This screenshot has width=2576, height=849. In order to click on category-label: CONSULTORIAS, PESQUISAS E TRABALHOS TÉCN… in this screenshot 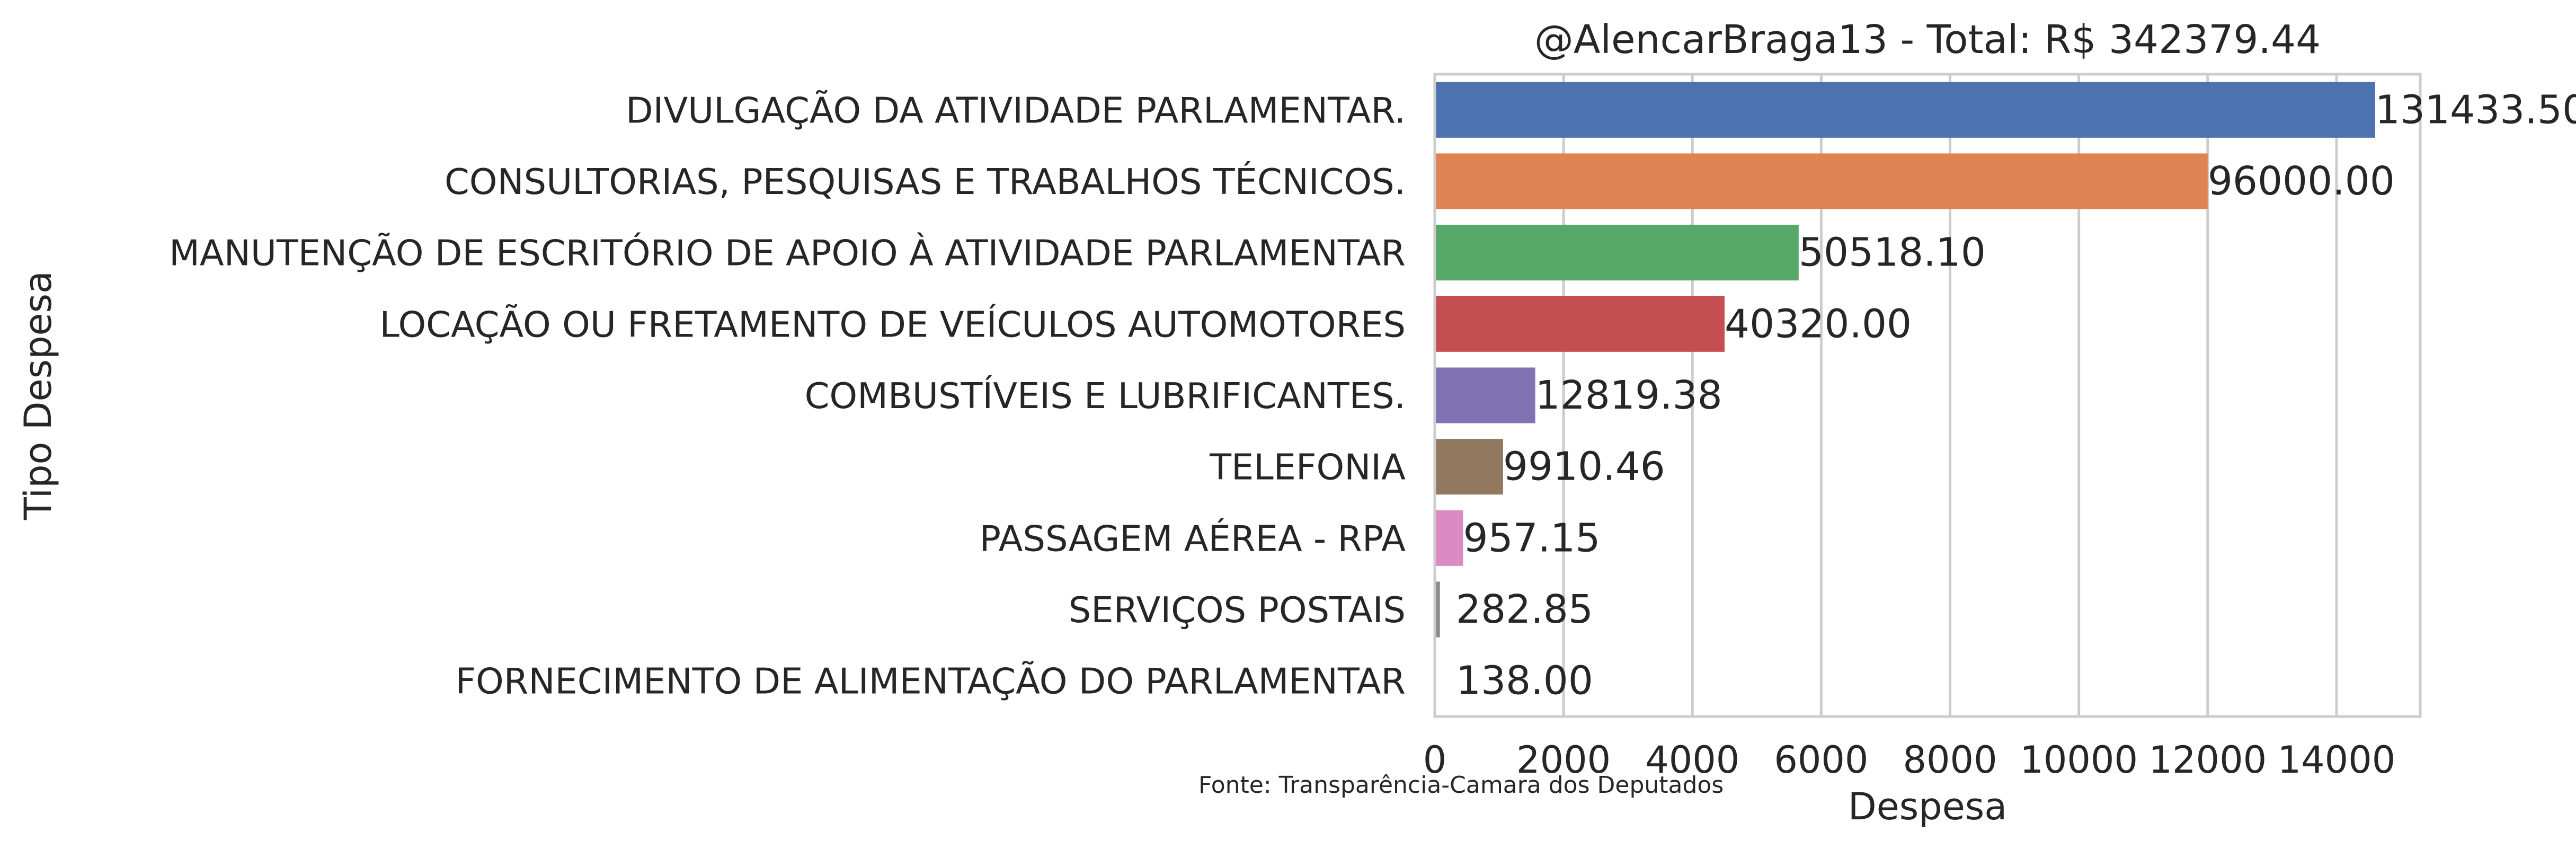, I will do `click(926, 181)`.